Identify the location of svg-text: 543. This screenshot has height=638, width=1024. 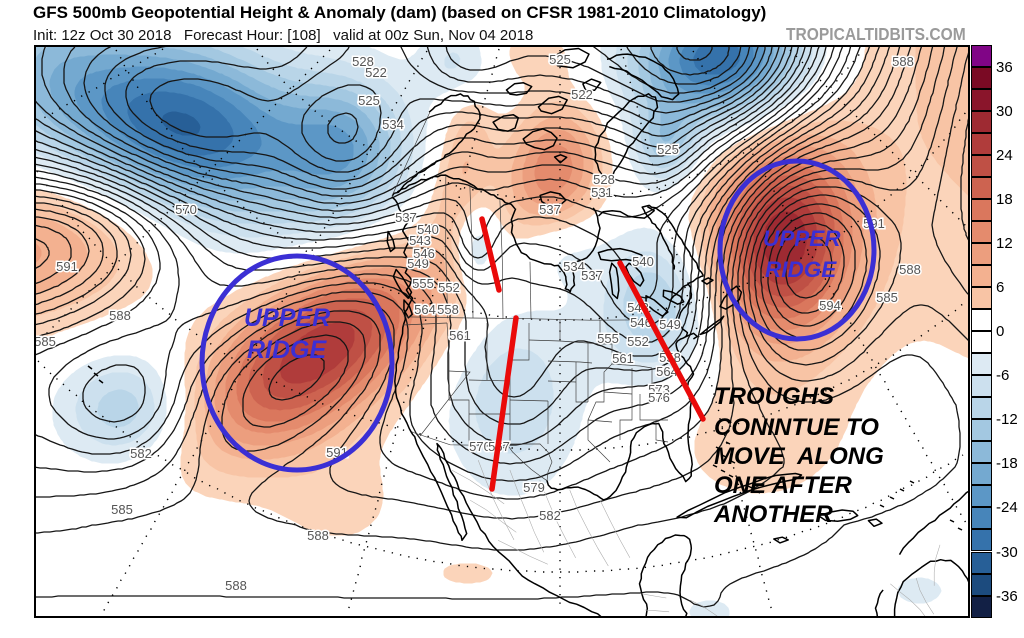
(420, 240).